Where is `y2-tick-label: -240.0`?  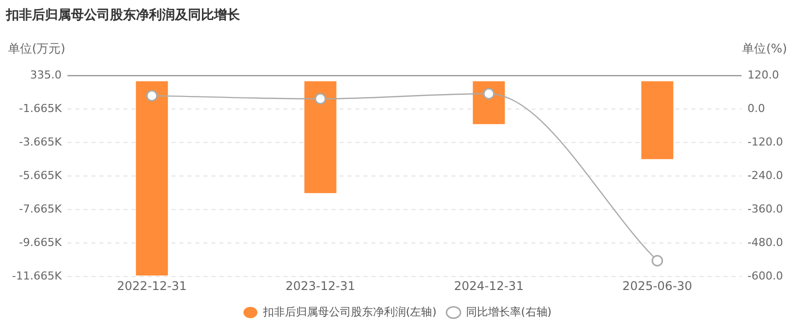
y2-tick-label: -240.0 is located at coordinates (766, 175).